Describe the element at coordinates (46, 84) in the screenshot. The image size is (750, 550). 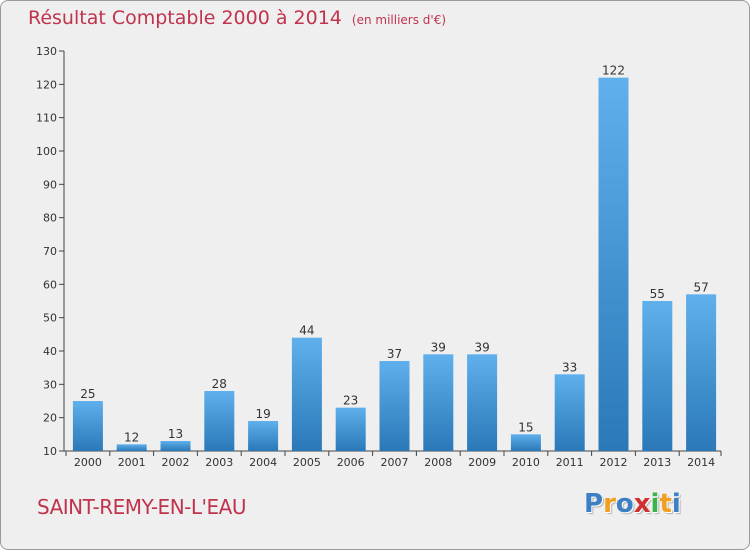
I see `y-tick-label: 120` at that location.